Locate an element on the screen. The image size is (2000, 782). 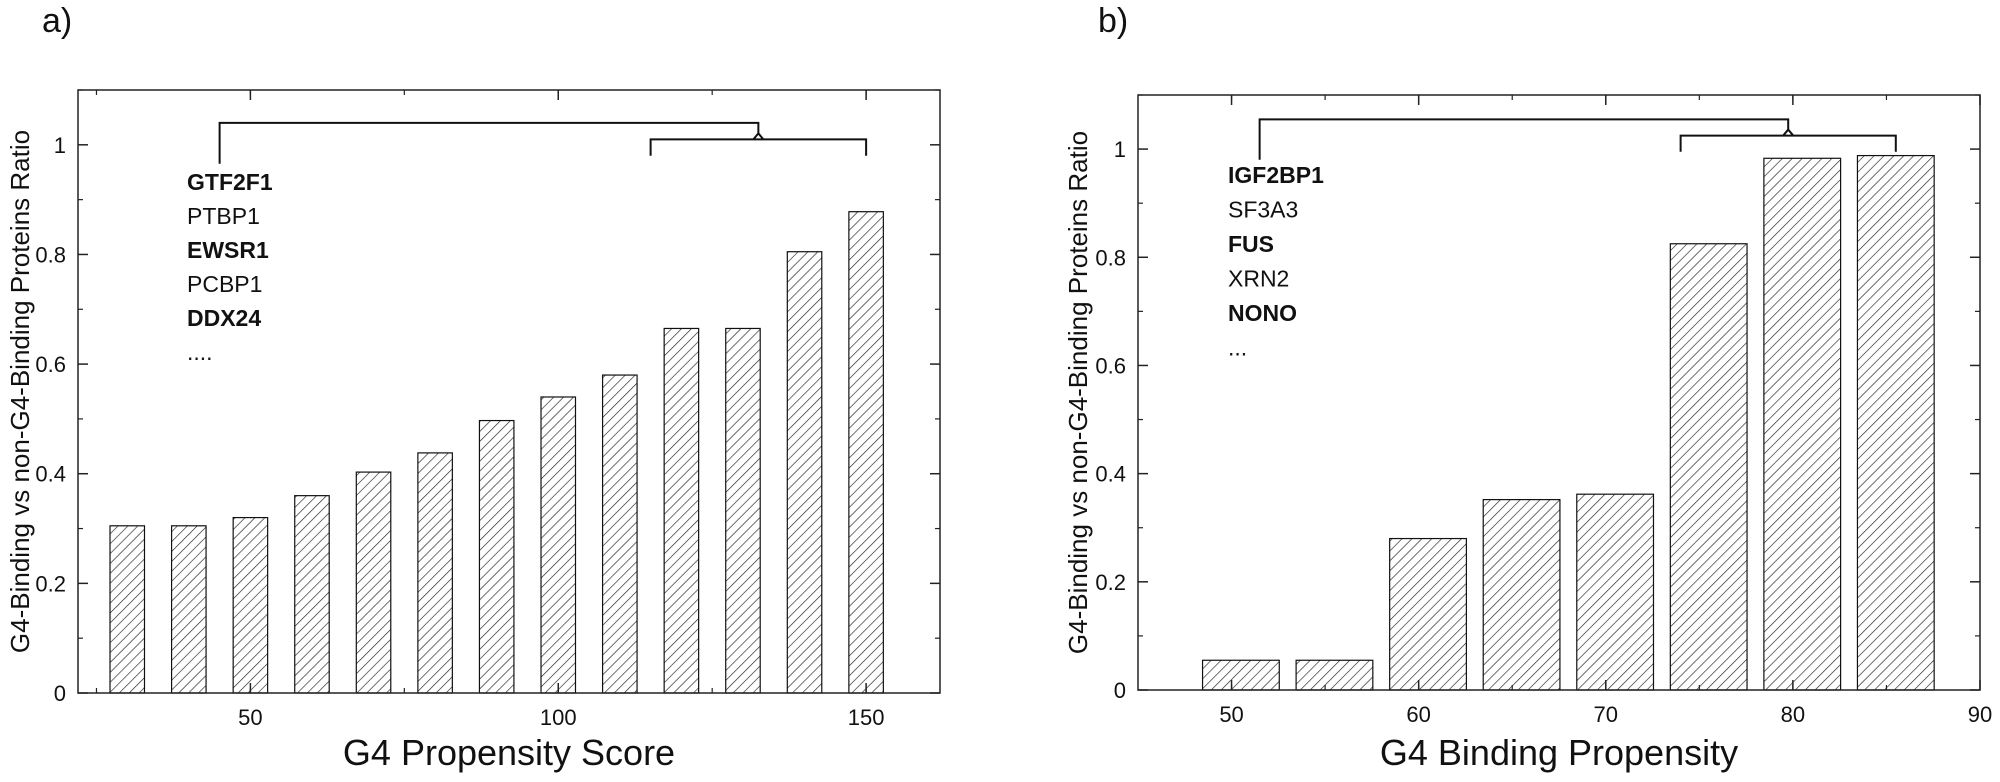
x-tick-label: 60 is located at coordinates (1418, 714).